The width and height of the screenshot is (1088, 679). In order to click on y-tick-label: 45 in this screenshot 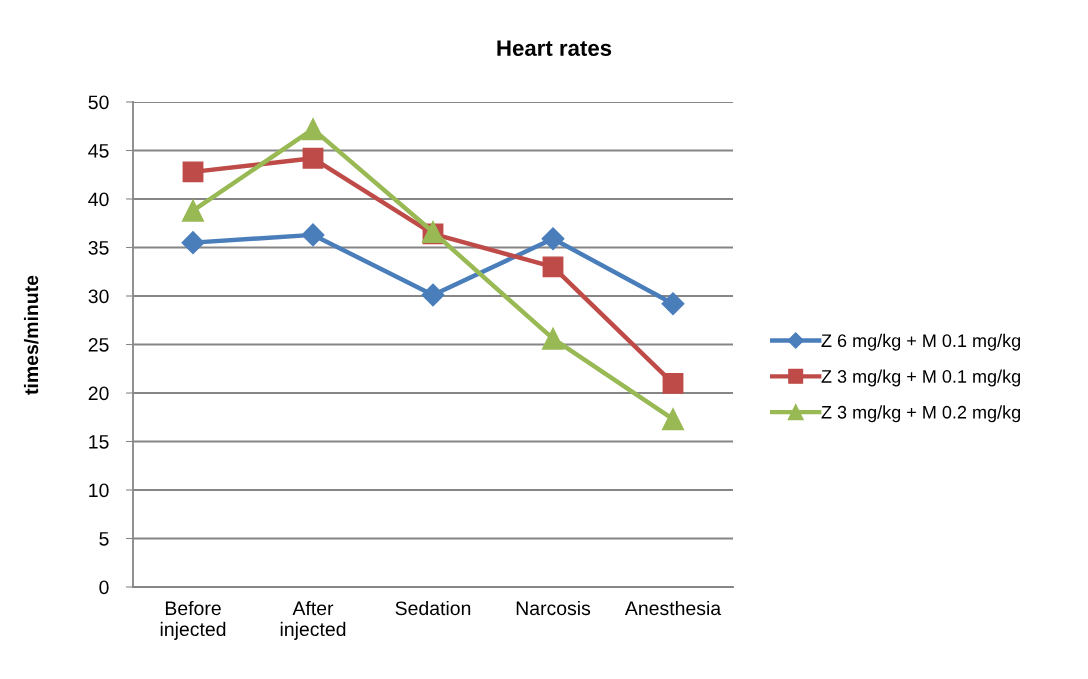, I will do `click(98, 151)`.